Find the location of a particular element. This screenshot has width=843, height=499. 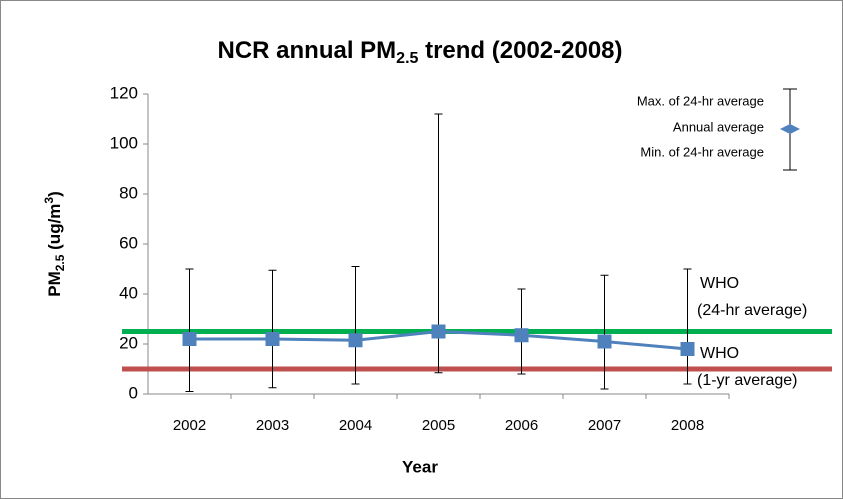

y-label-text: ) is located at coordinates (54, 194).